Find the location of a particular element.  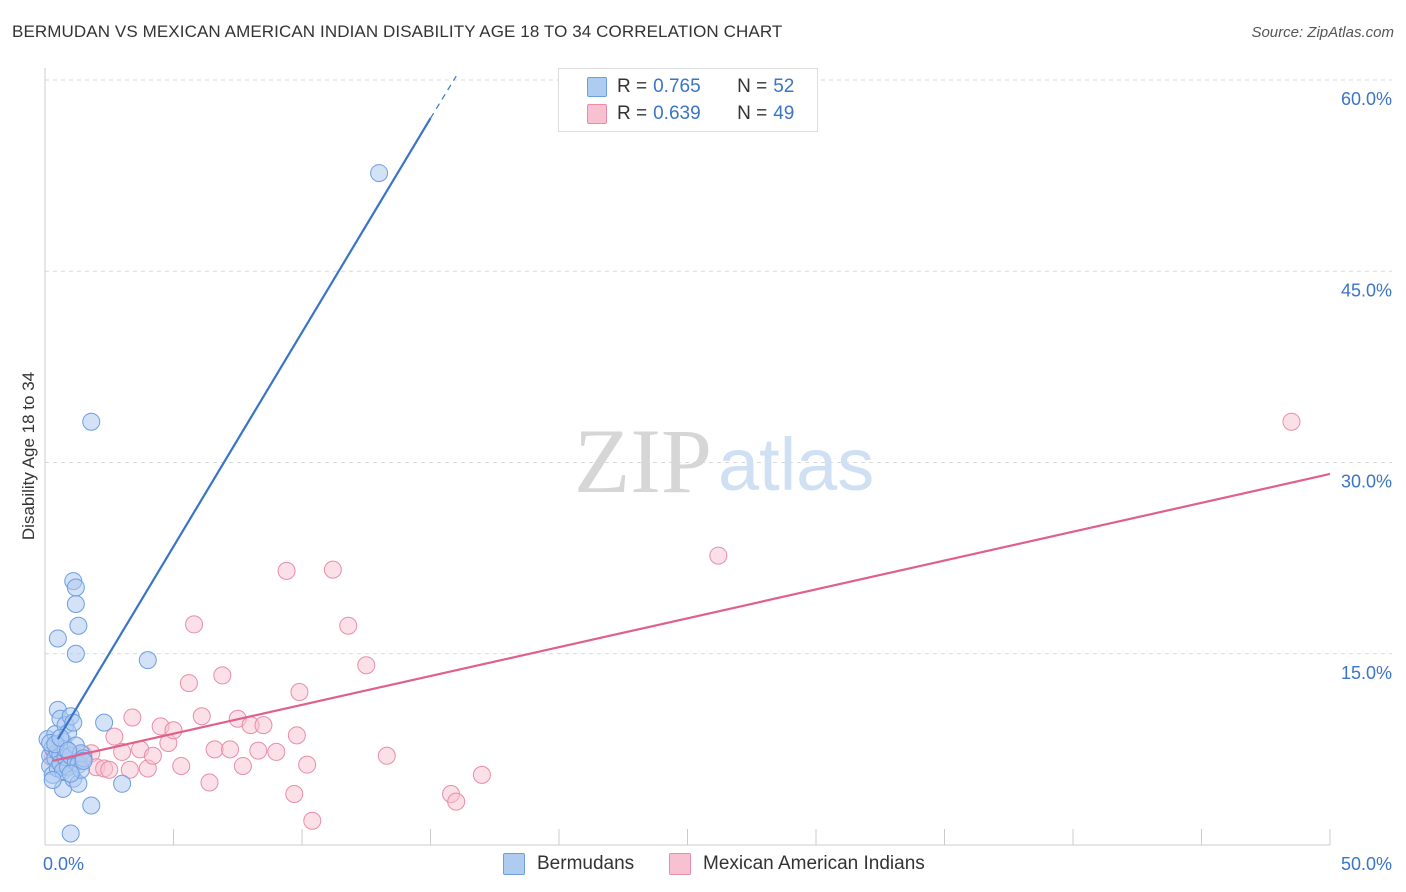

legend-n-value: 52 is located at coordinates (784, 86).